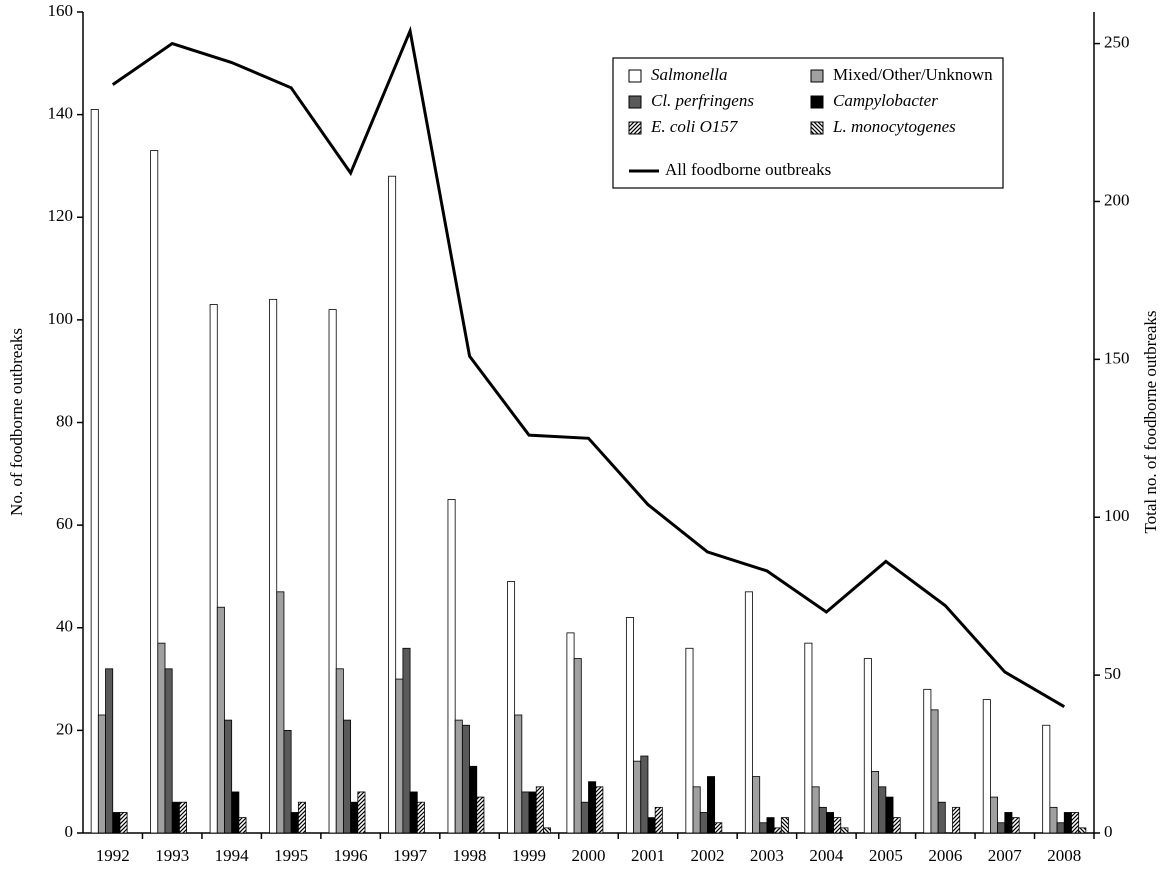  What do you see at coordinates (689, 74) in the screenshot?
I see `legend-label: Salmonella` at bounding box center [689, 74].